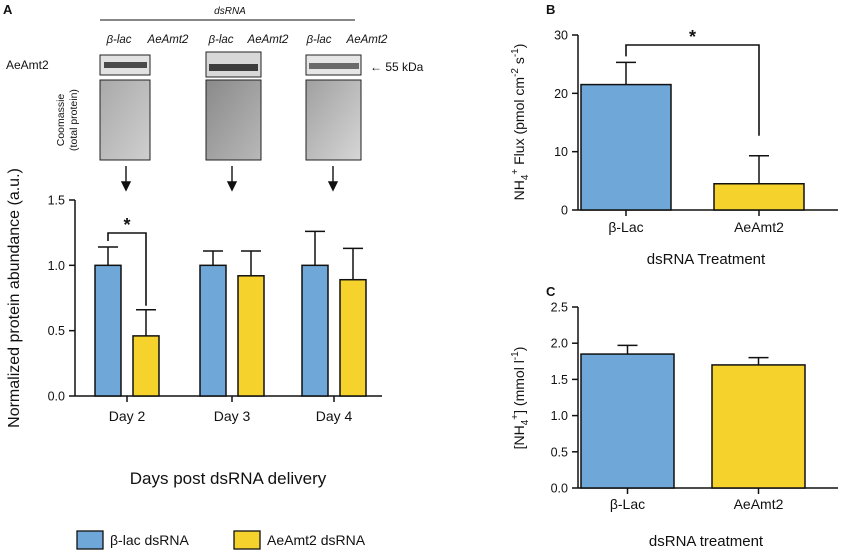 Image resolution: width=851 pixels, height=553 pixels. Describe the element at coordinates (233, 67) in the screenshot. I see `band-day3` at that location.